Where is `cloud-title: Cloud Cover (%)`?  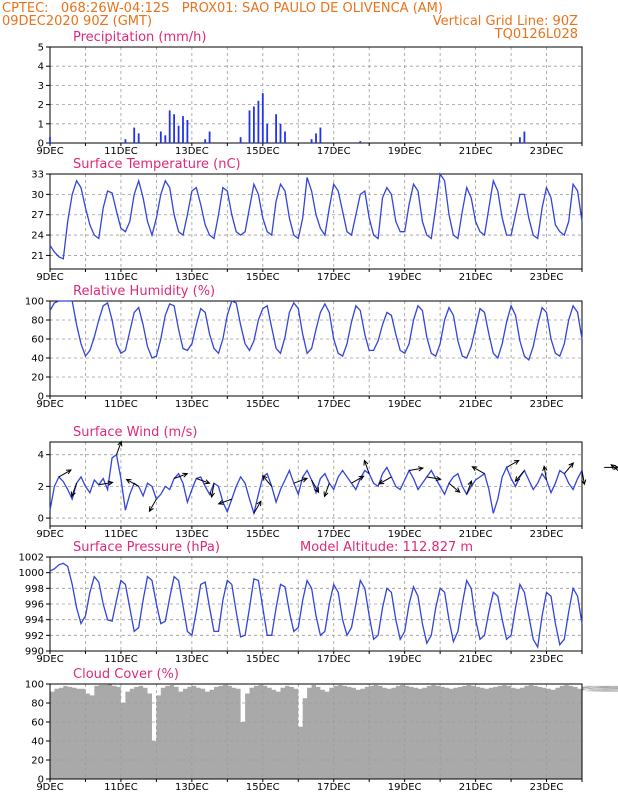 cloud-title: Cloud Cover (%) is located at coordinates (126, 674).